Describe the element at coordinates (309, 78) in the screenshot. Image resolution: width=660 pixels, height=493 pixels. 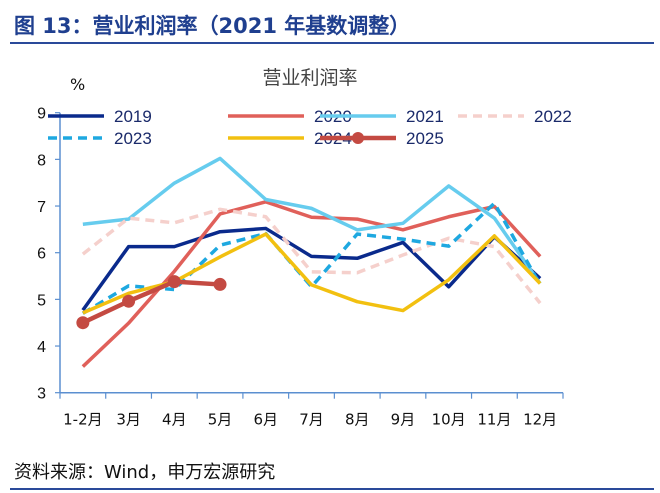
I see `chart-title: 营业利润率` at that location.